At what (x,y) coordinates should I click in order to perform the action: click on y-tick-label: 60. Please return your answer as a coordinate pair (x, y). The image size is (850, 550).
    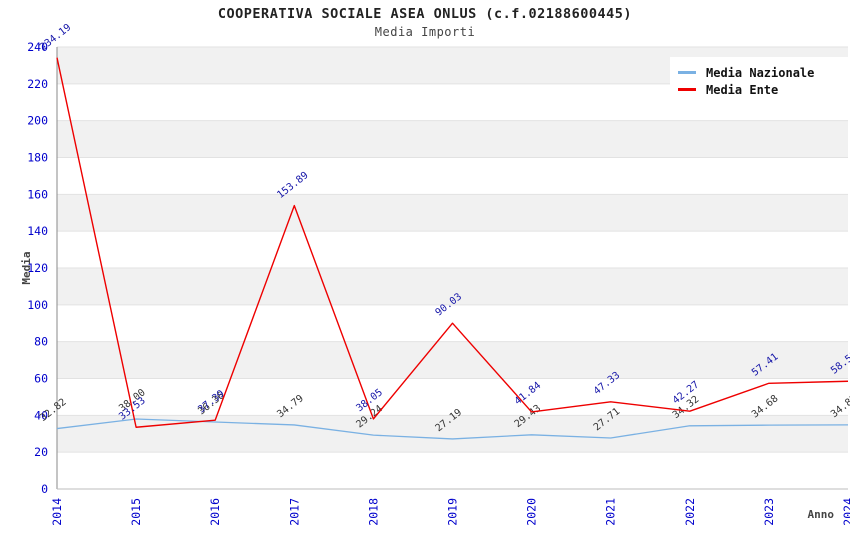
    Looking at the image, I should click on (41, 379).